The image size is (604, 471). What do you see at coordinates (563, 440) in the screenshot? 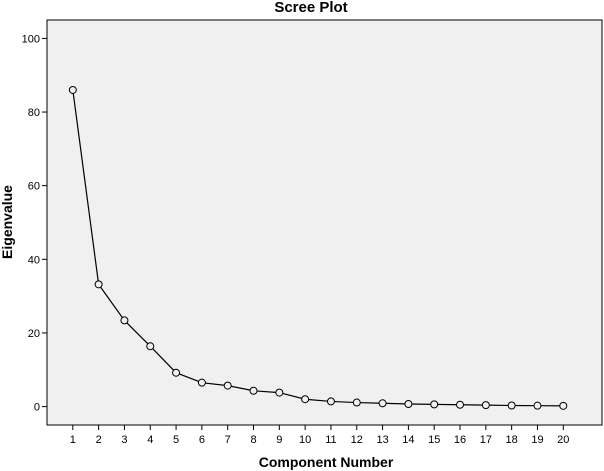
I see `x-tick-label: 20` at bounding box center [563, 440].